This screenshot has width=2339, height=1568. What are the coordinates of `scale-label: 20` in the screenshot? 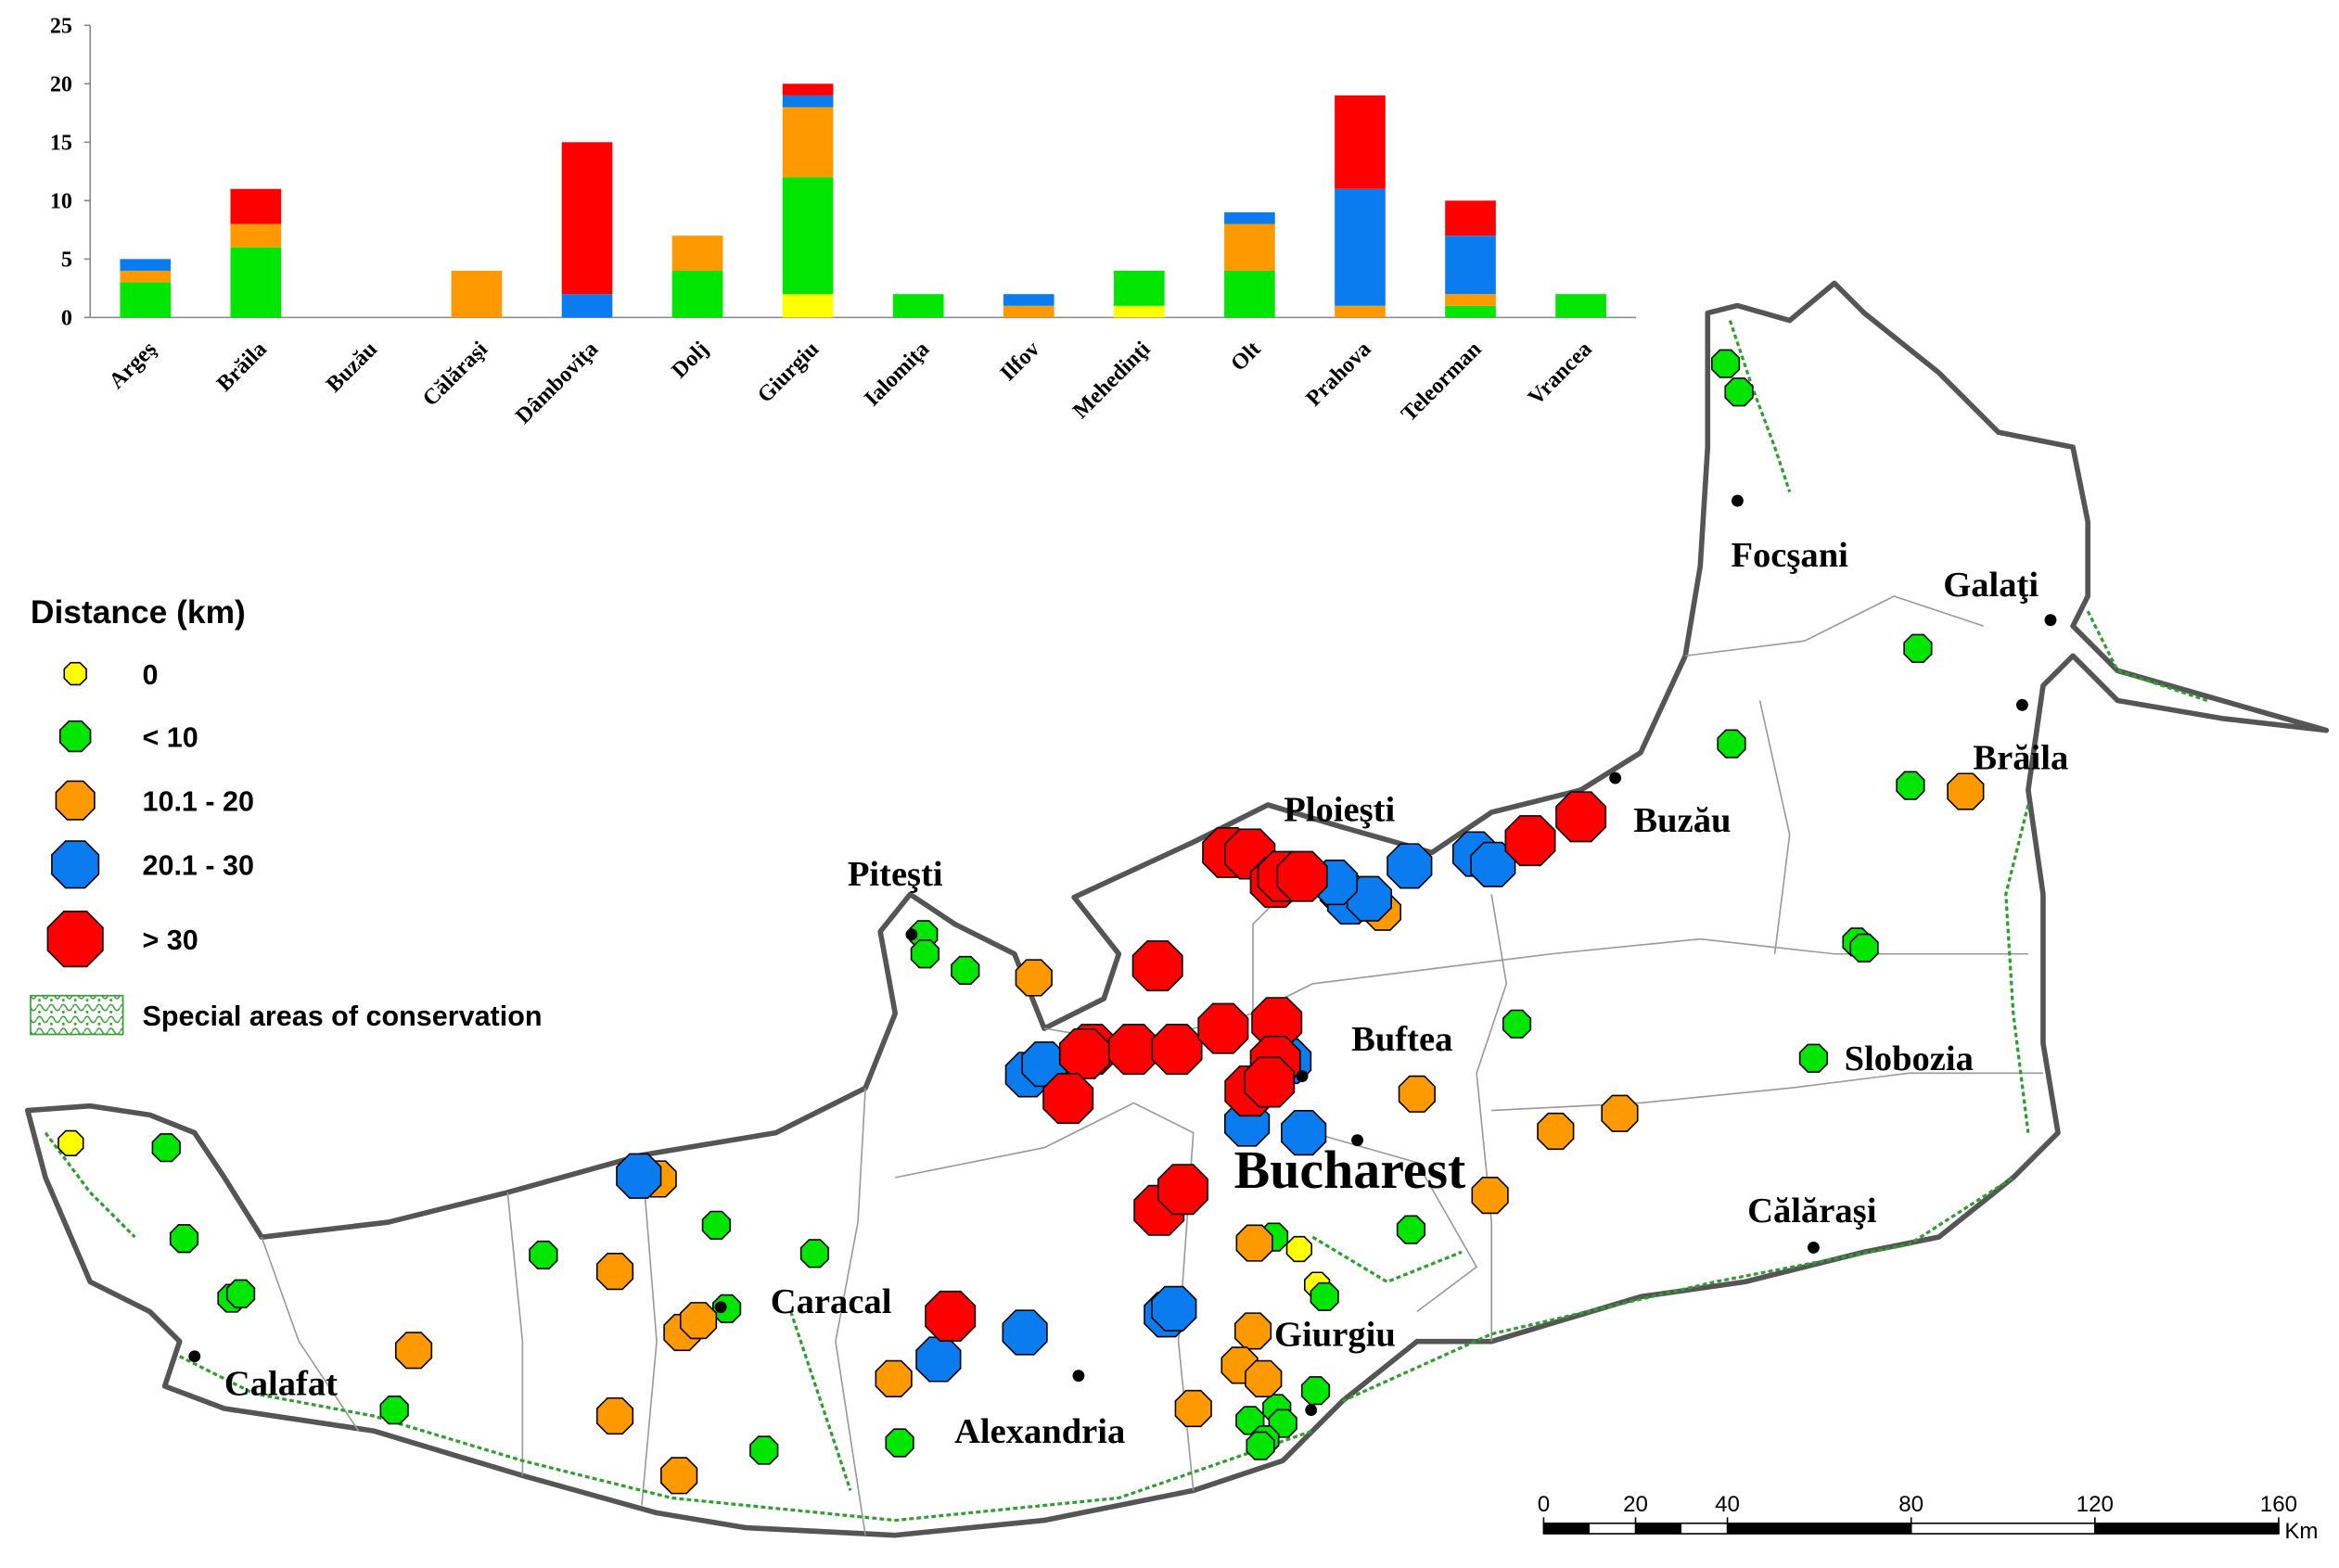 It's located at (1636, 1504).